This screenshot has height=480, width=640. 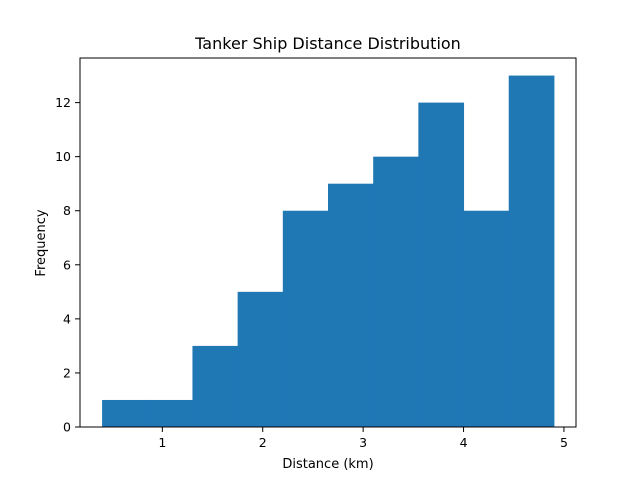 What do you see at coordinates (63, 156) in the screenshot?
I see `y-tick-label: 10` at bounding box center [63, 156].